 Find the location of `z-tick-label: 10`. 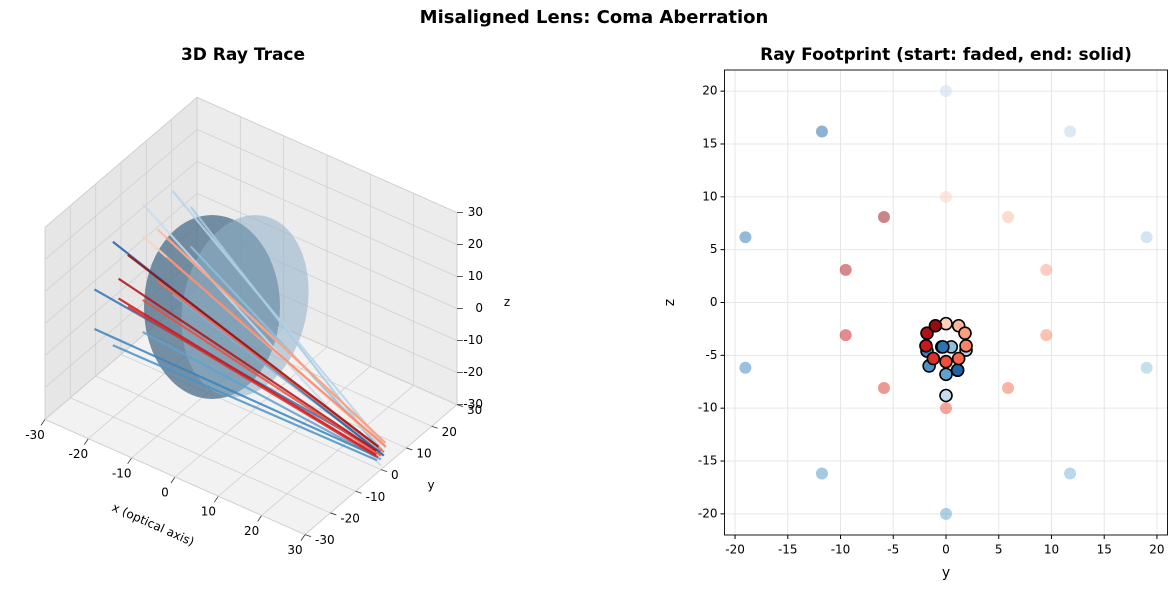

z-tick-label: 10 is located at coordinates (475, 276).